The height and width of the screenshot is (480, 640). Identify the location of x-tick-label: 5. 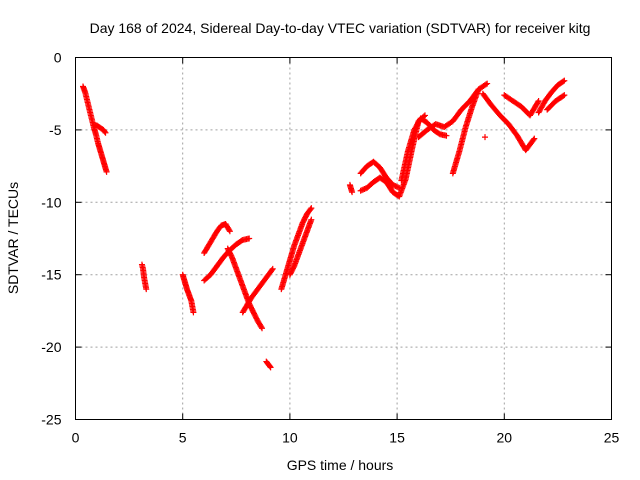
(183, 438).